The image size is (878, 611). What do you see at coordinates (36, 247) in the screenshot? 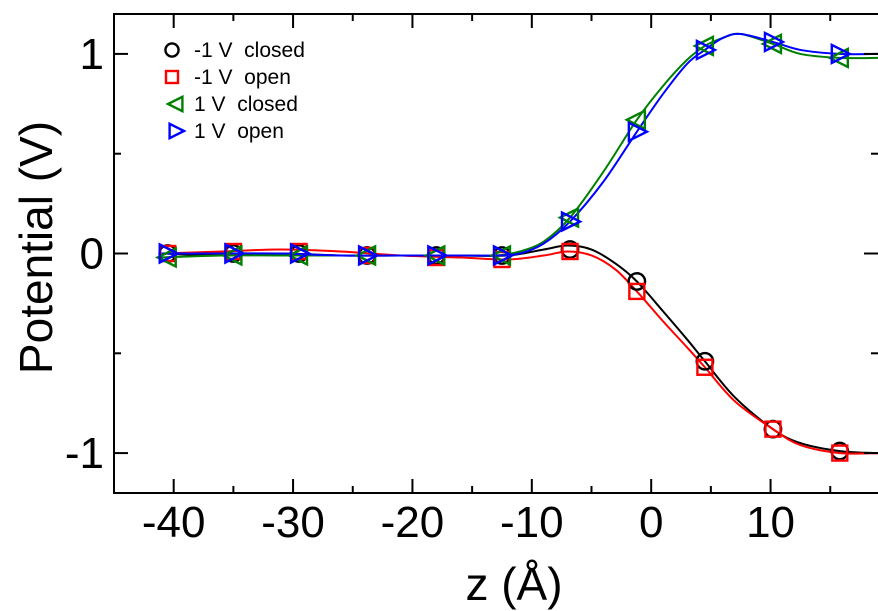
I see `y-axis-title: Potential (V)` at bounding box center [36, 247].